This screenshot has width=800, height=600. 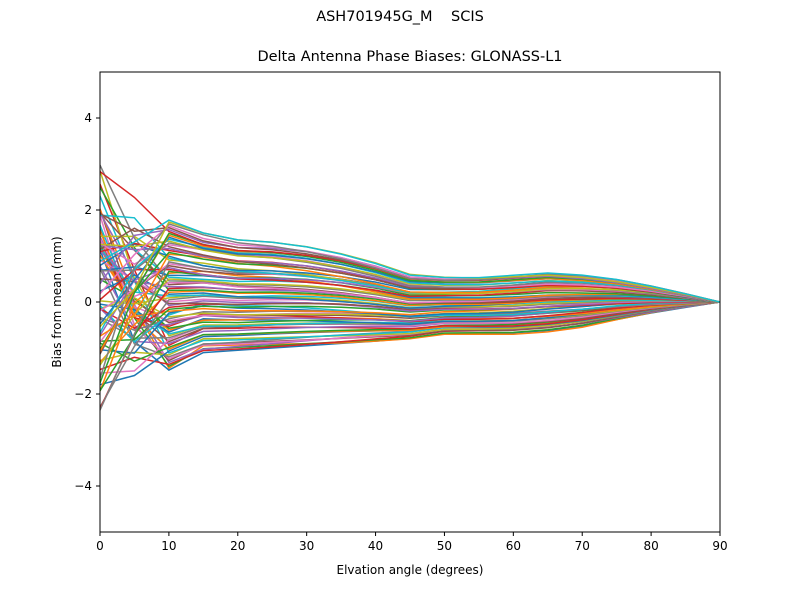 I want to click on x-tick-label: 90, so click(x=719, y=546).